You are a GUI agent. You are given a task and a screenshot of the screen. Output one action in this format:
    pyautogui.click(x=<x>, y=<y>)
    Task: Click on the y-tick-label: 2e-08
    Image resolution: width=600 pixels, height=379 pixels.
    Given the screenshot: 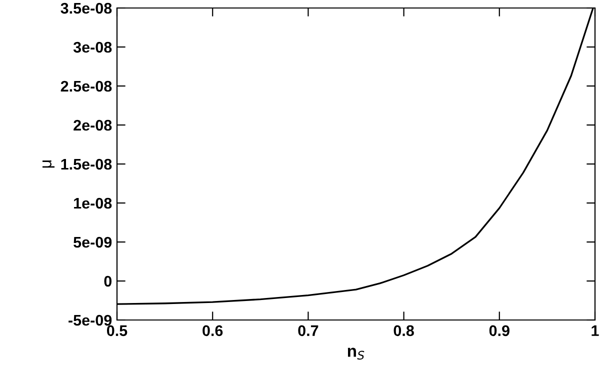 What is the action you would take?
    pyautogui.click(x=93, y=125)
    